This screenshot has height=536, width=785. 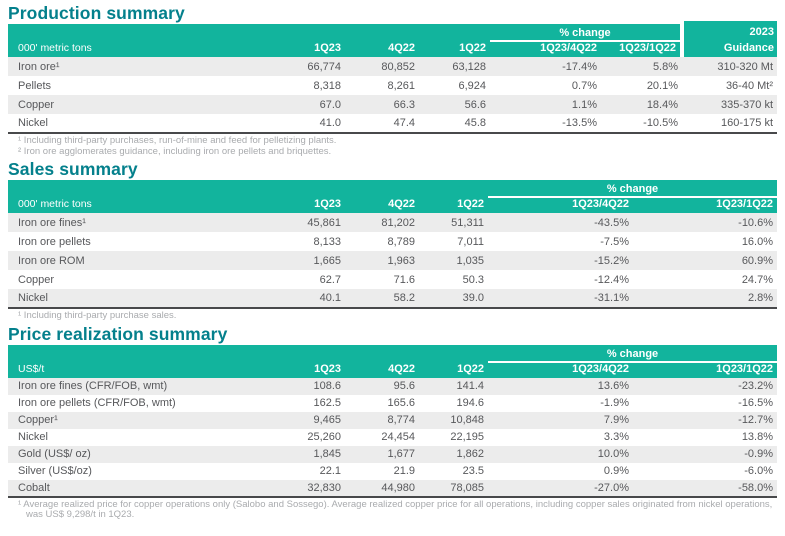 What do you see at coordinates (327, 85) in the screenshot?
I see `value-cell: 8,318` at bounding box center [327, 85].